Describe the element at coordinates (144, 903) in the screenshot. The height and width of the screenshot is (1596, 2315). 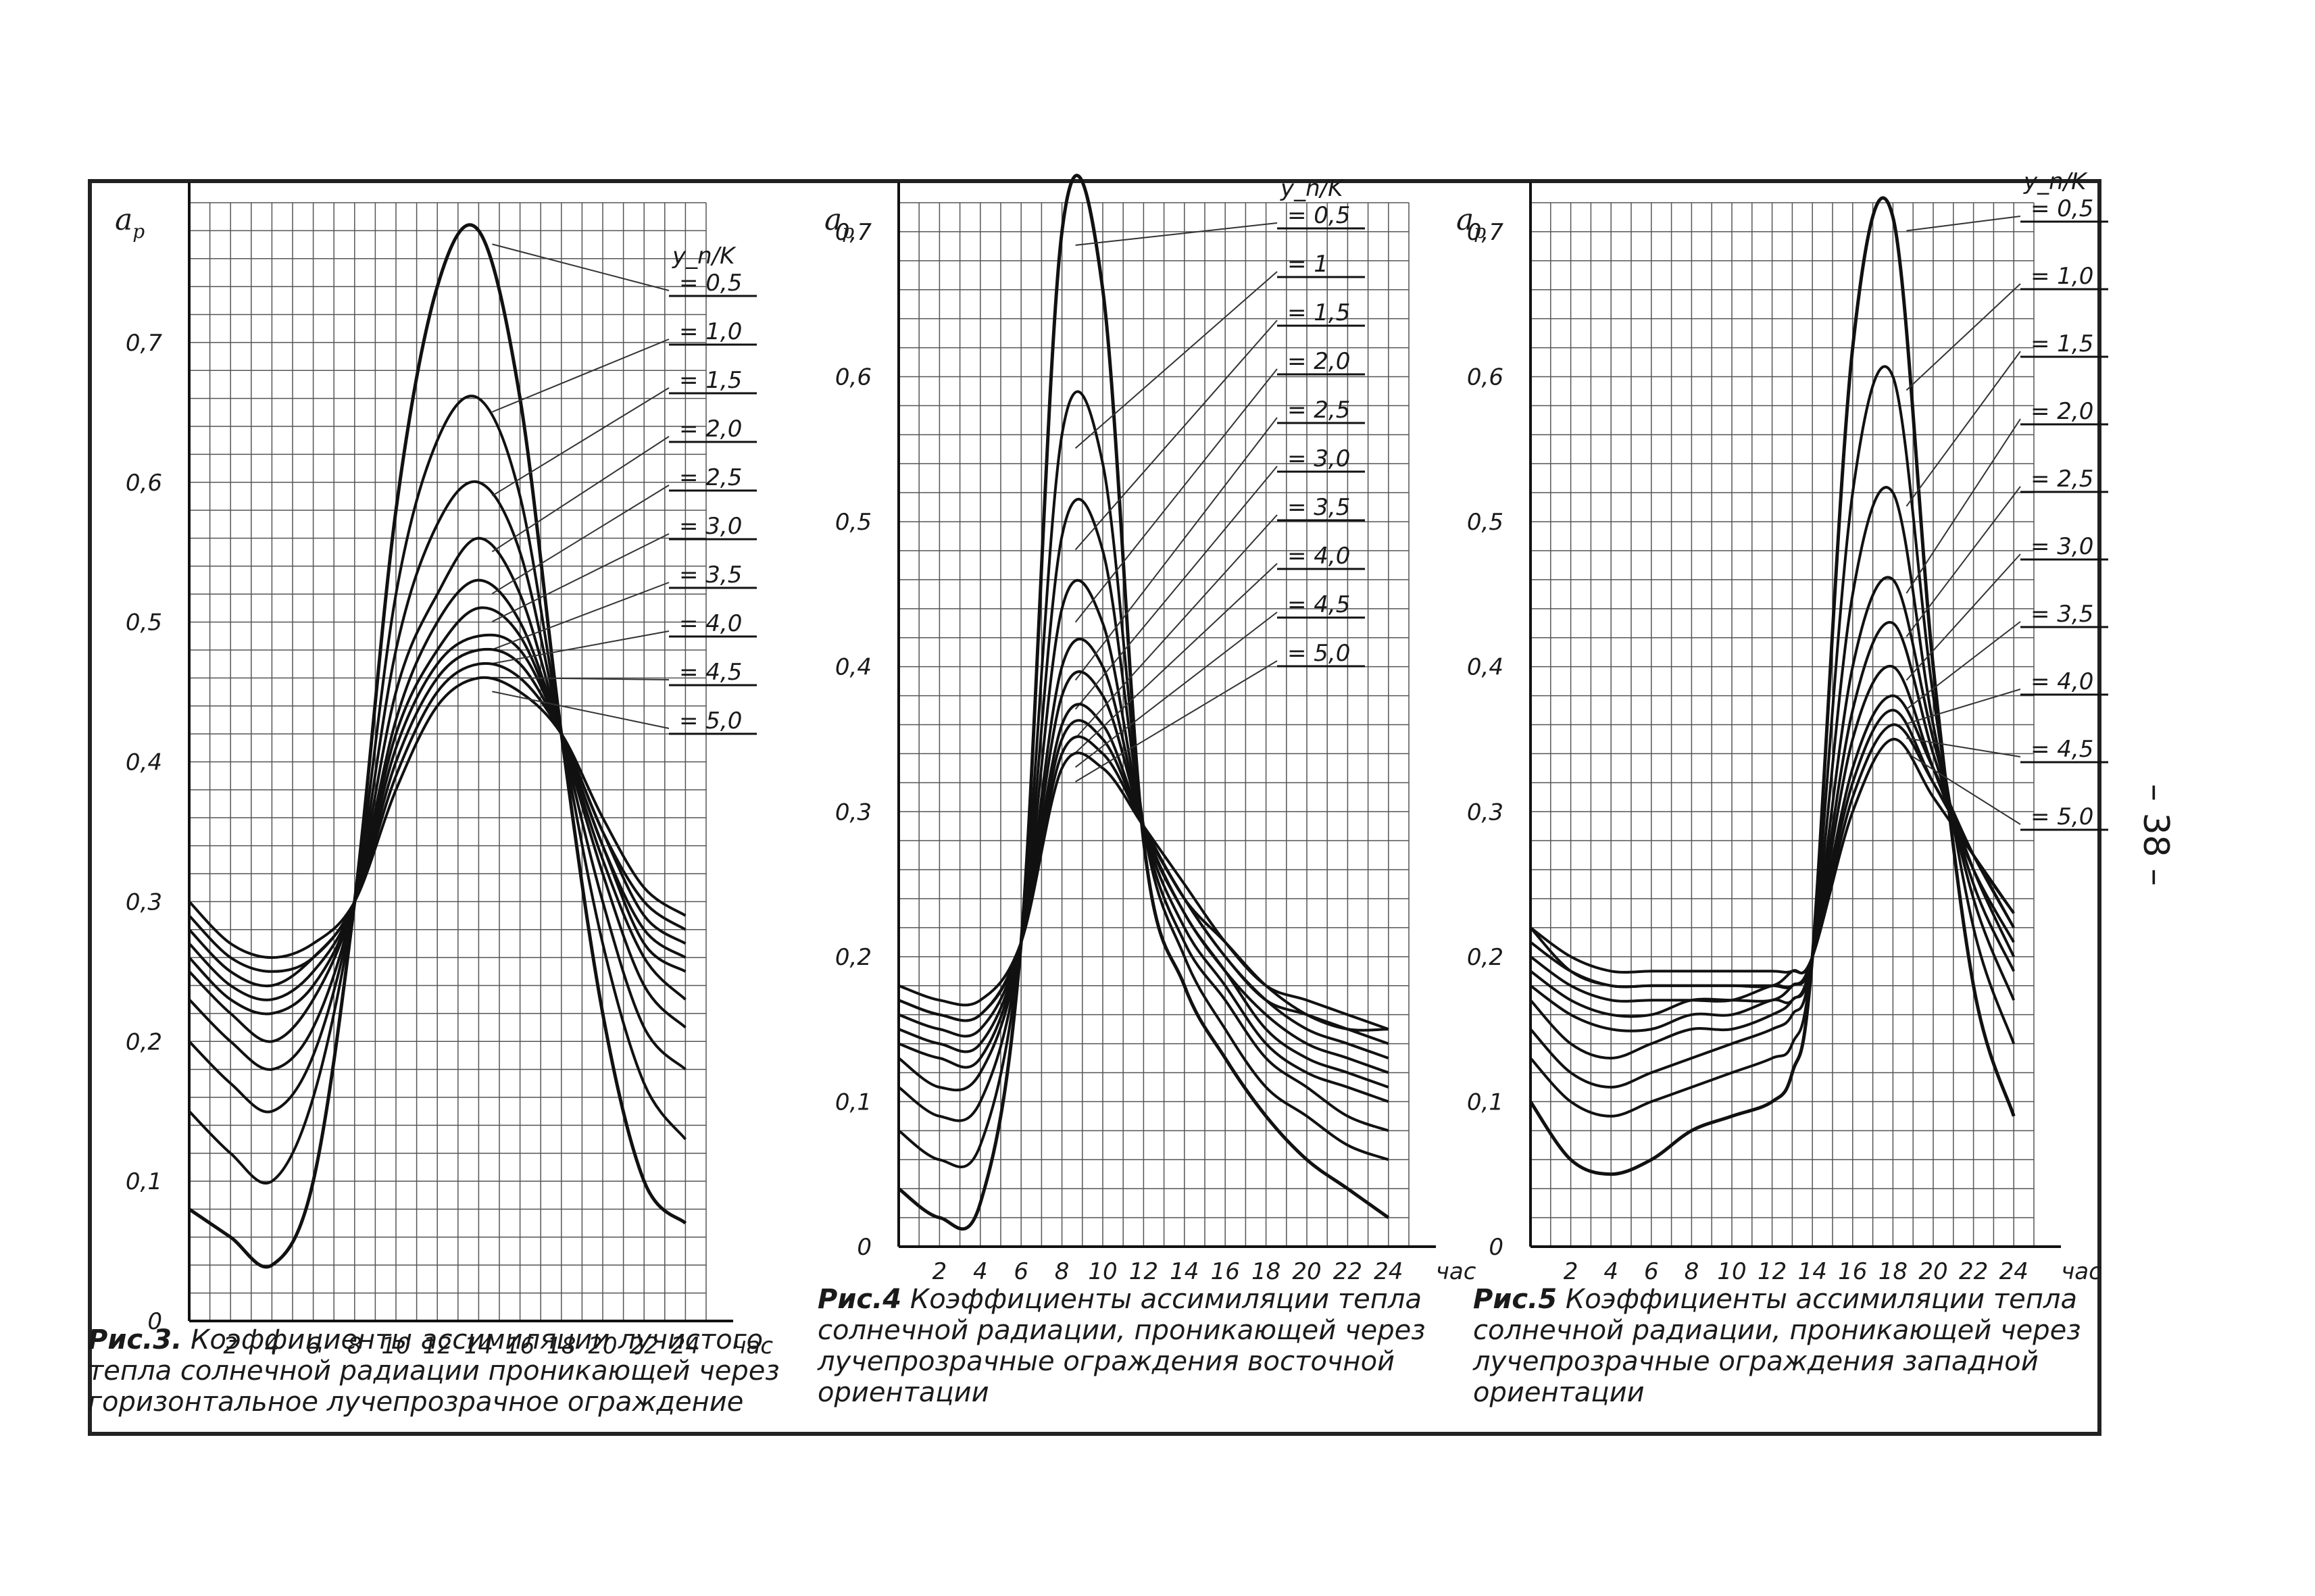
I see `y-tick-label: 0,3` at that location.